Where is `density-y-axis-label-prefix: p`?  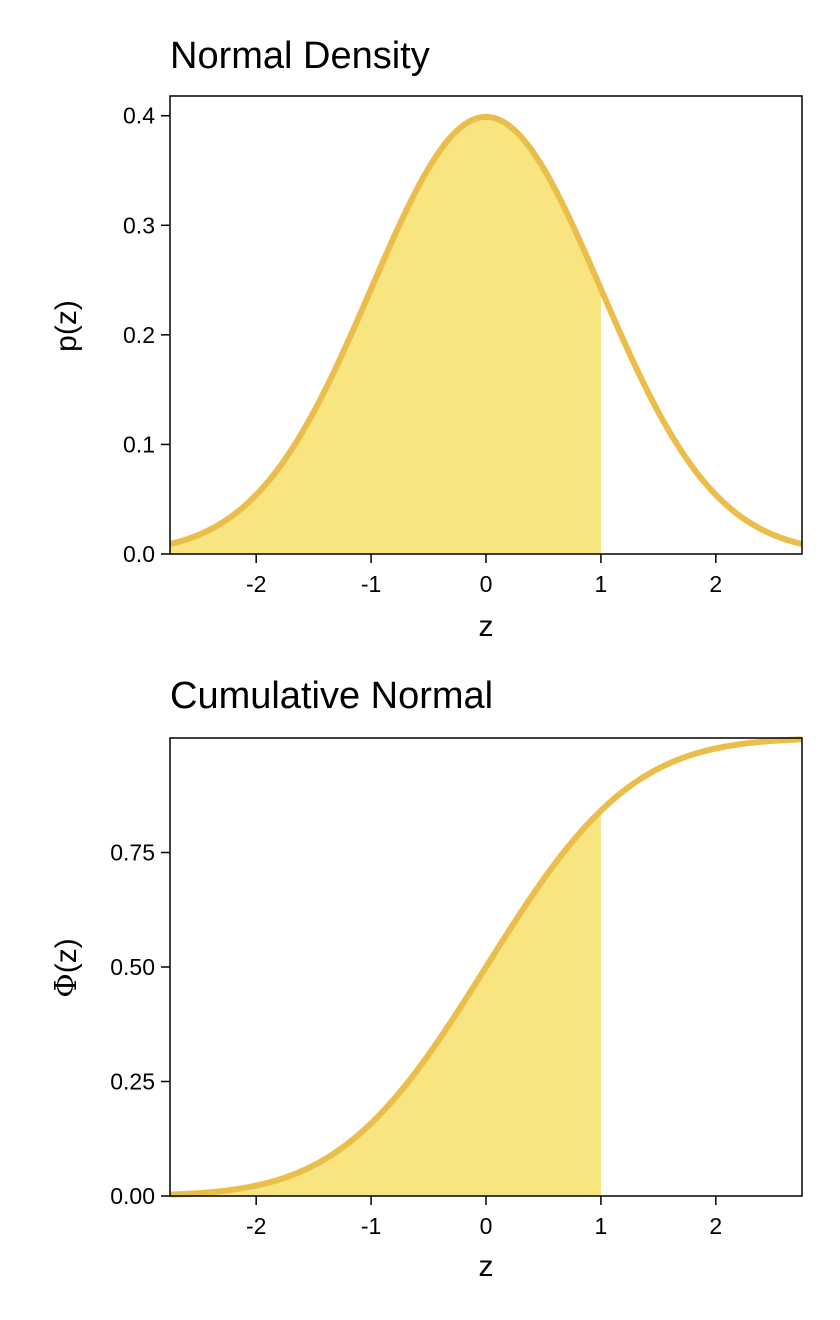 density-y-axis-label-prefix: p is located at coordinates (66, 343).